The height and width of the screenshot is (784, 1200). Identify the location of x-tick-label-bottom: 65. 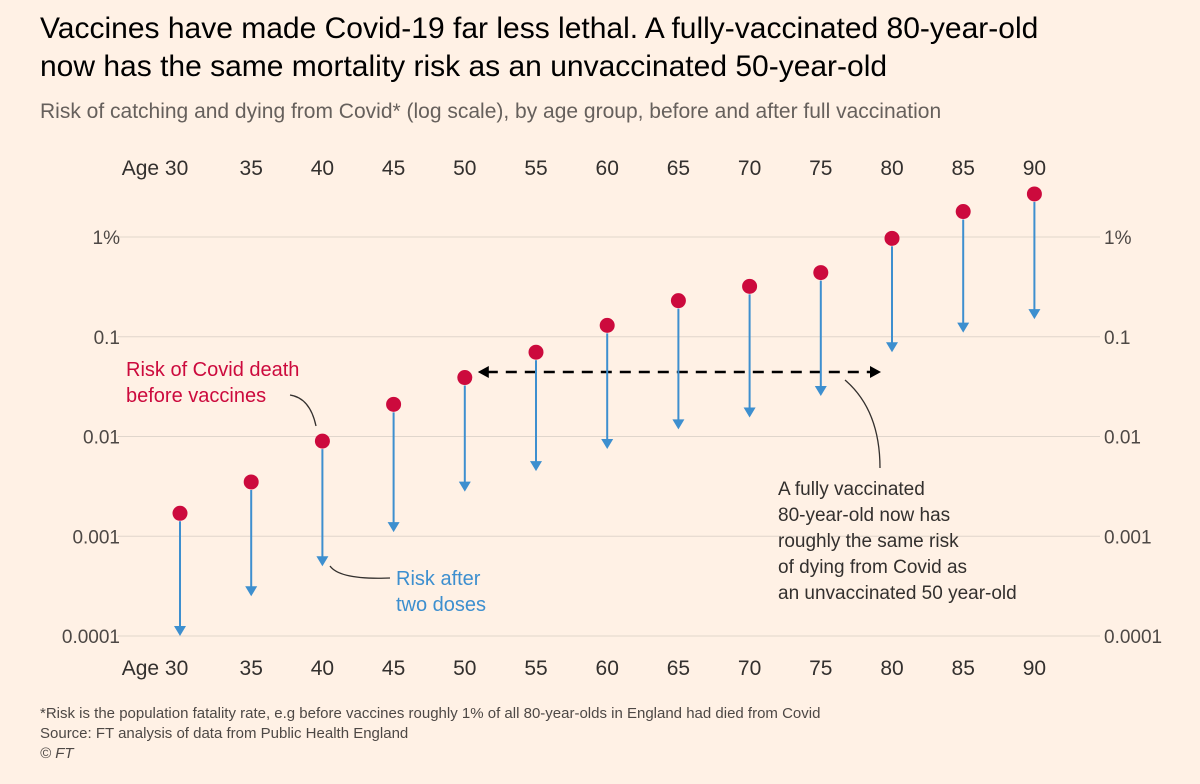
(678, 668).